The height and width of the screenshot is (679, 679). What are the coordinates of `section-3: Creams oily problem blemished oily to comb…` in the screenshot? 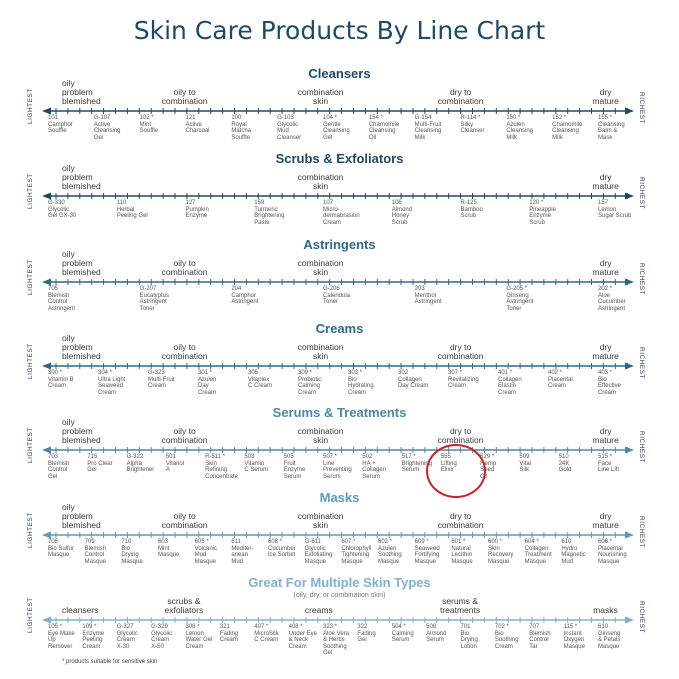 It's located at (339, 366).